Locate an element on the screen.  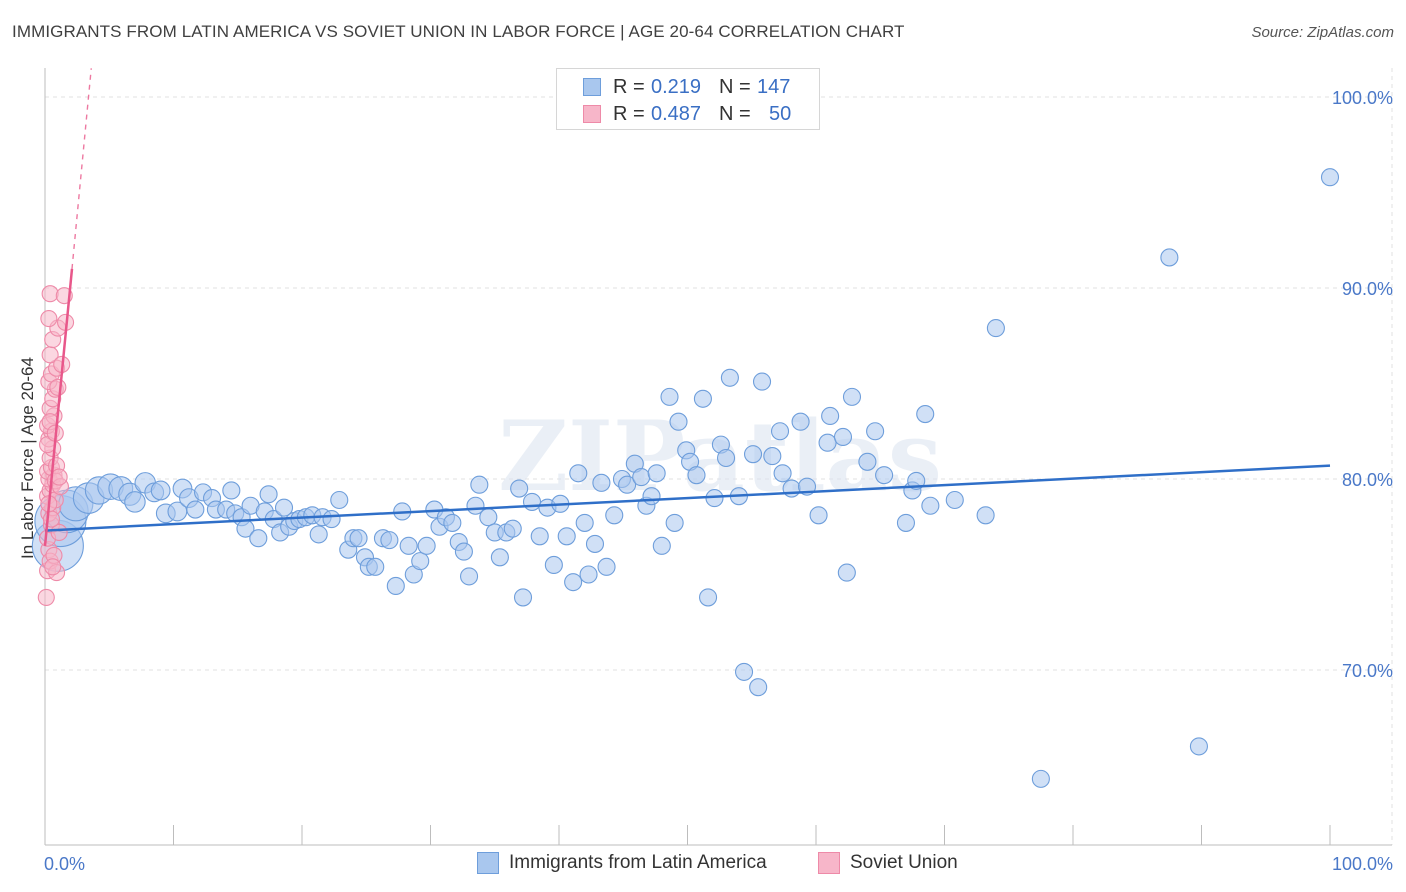
legend-r-value: 0.219 is located at coordinates (676, 86).